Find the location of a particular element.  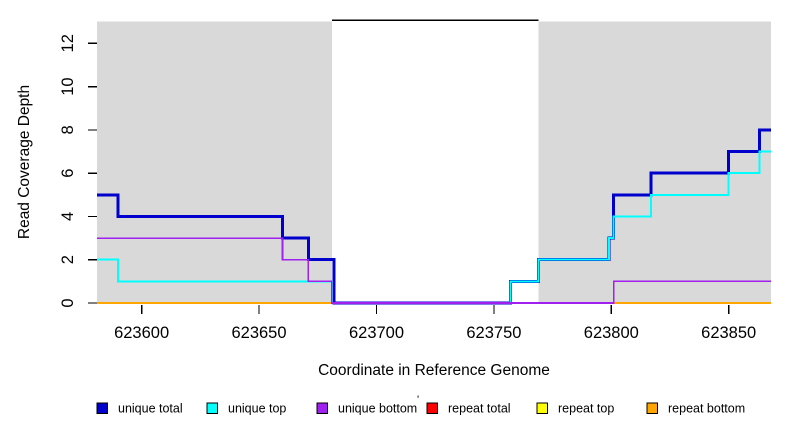

x-tick-label: 623700 is located at coordinates (376, 333).